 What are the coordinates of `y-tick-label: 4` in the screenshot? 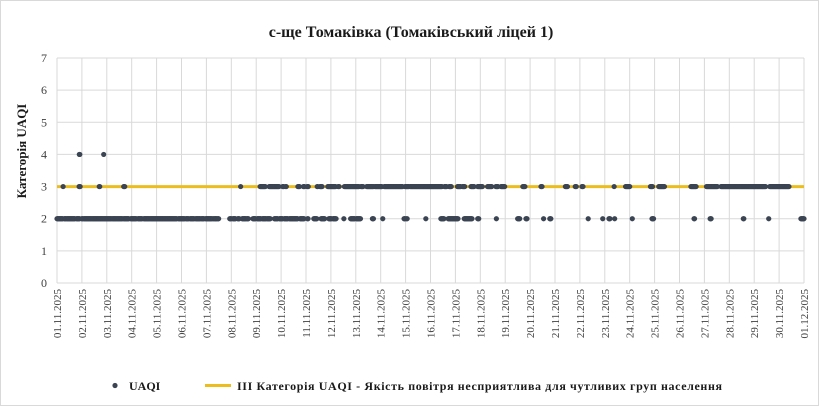 It's located at (44, 154).